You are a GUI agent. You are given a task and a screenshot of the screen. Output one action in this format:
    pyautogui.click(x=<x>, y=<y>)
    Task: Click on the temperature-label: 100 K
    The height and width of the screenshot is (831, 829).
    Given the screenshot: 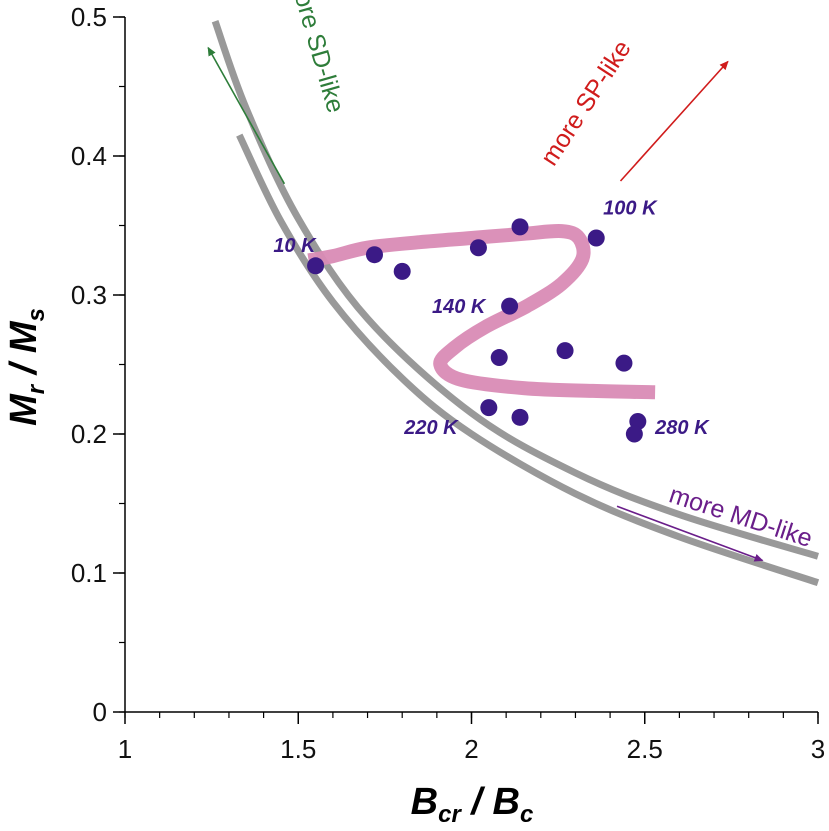 What is the action you would take?
    pyautogui.click(x=630, y=208)
    